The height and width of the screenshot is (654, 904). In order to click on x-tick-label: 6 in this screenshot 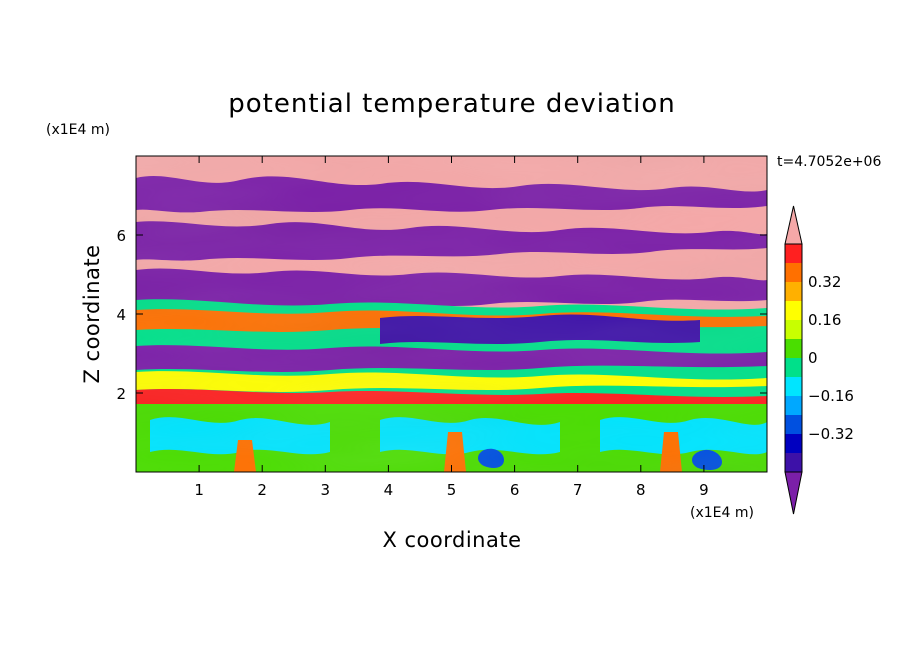, I will do `click(515, 490)`.